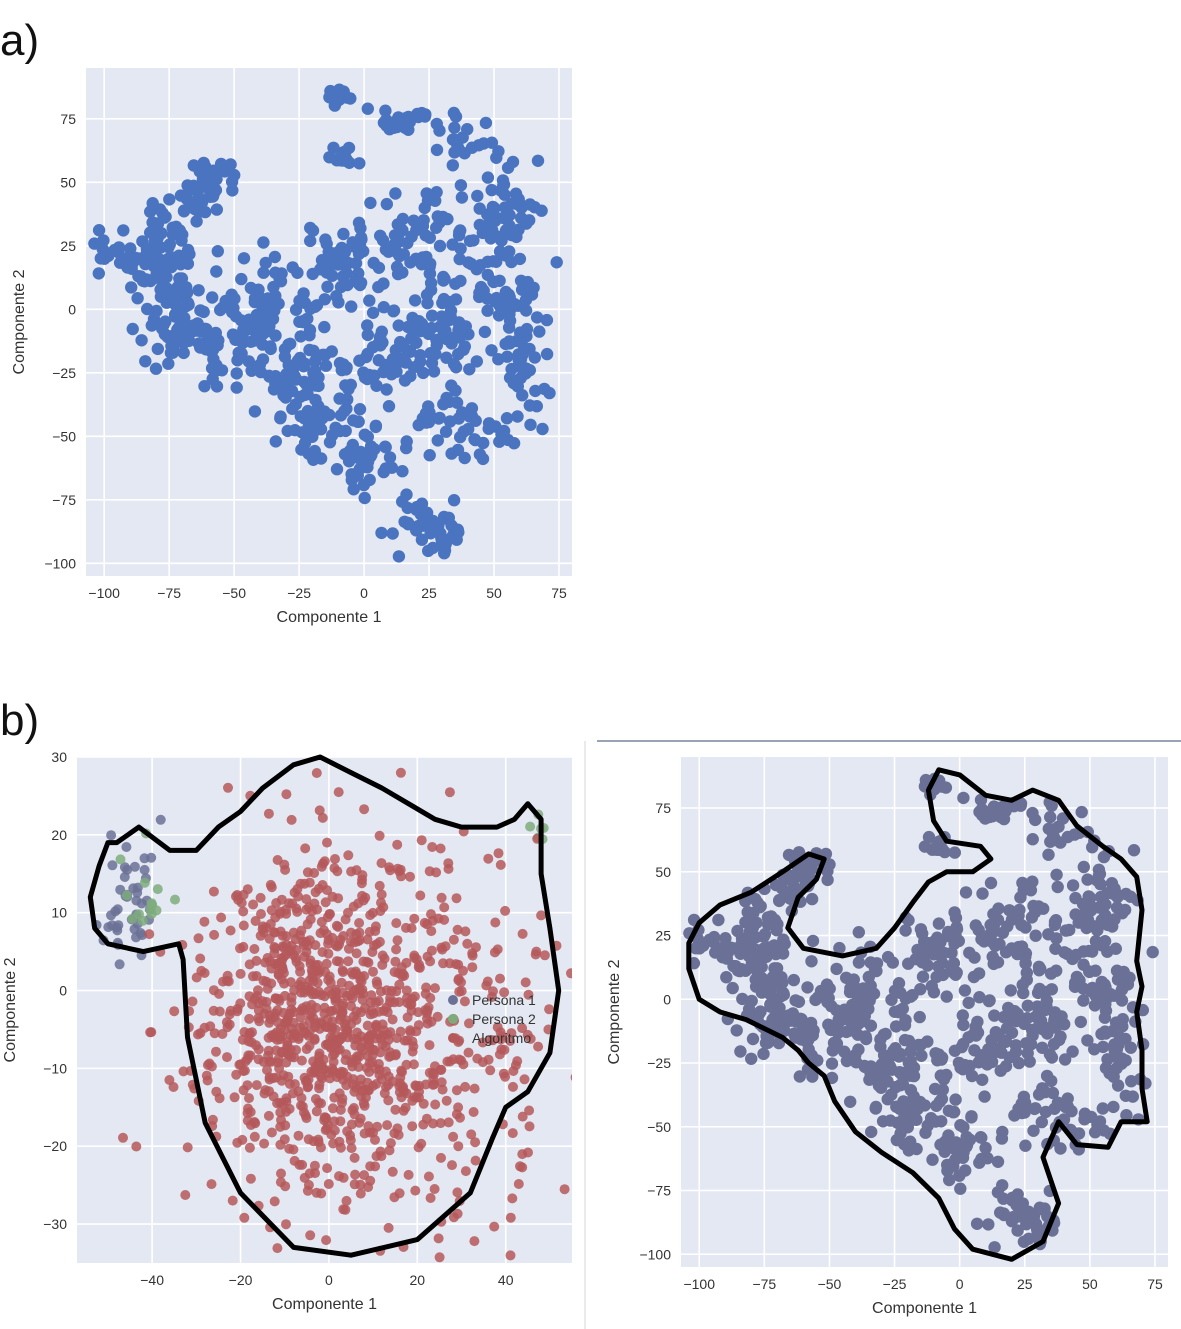 The height and width of the screenshot is (1329, 1181). What do you see at coordinates (324, 1304) in the screenshot?
I see `x-axis-title: Componente 1` at bounding box center [324, 1304].